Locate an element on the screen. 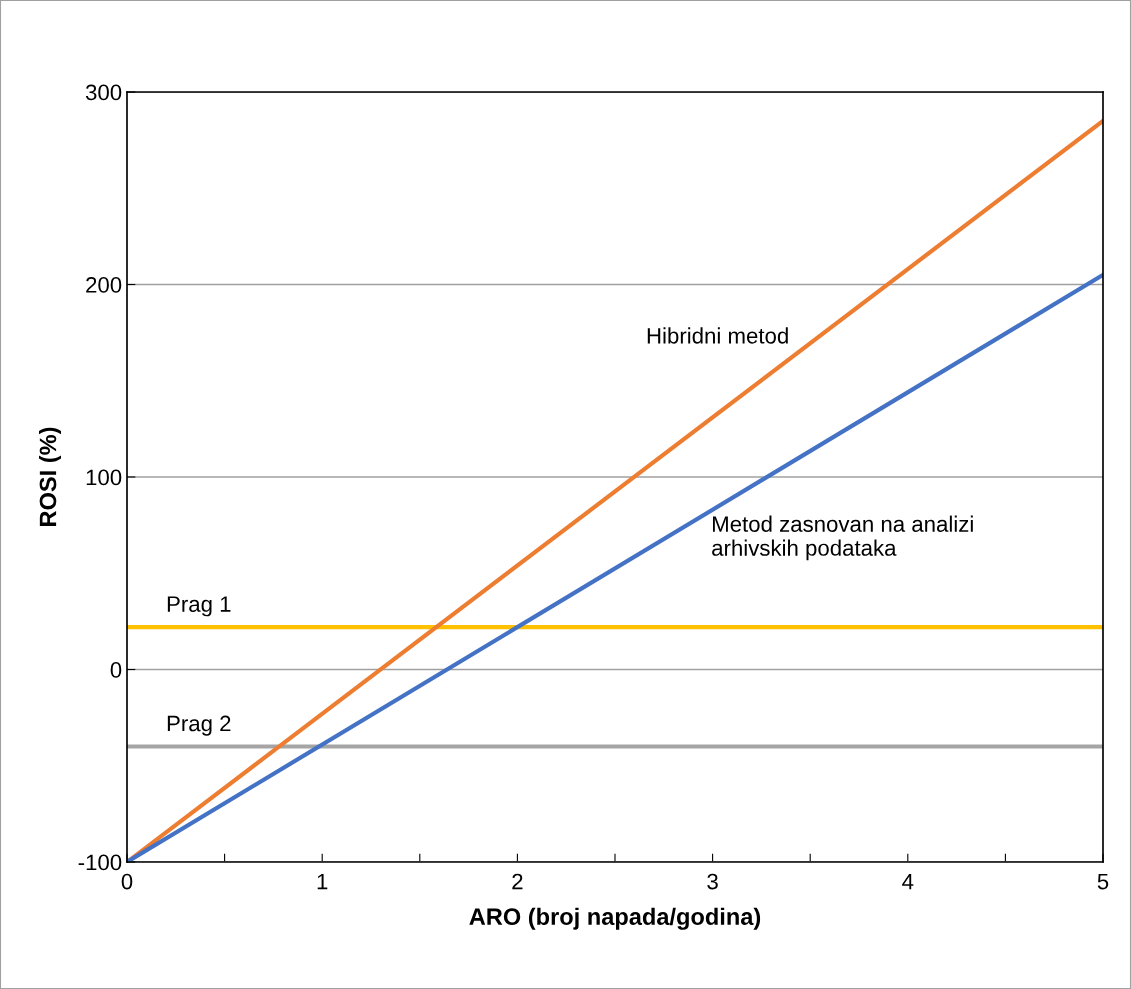 Image resolution: width=1131 pixels, height=989 pixels. x-tick-label: 3 is located at coordinates (712, 881).